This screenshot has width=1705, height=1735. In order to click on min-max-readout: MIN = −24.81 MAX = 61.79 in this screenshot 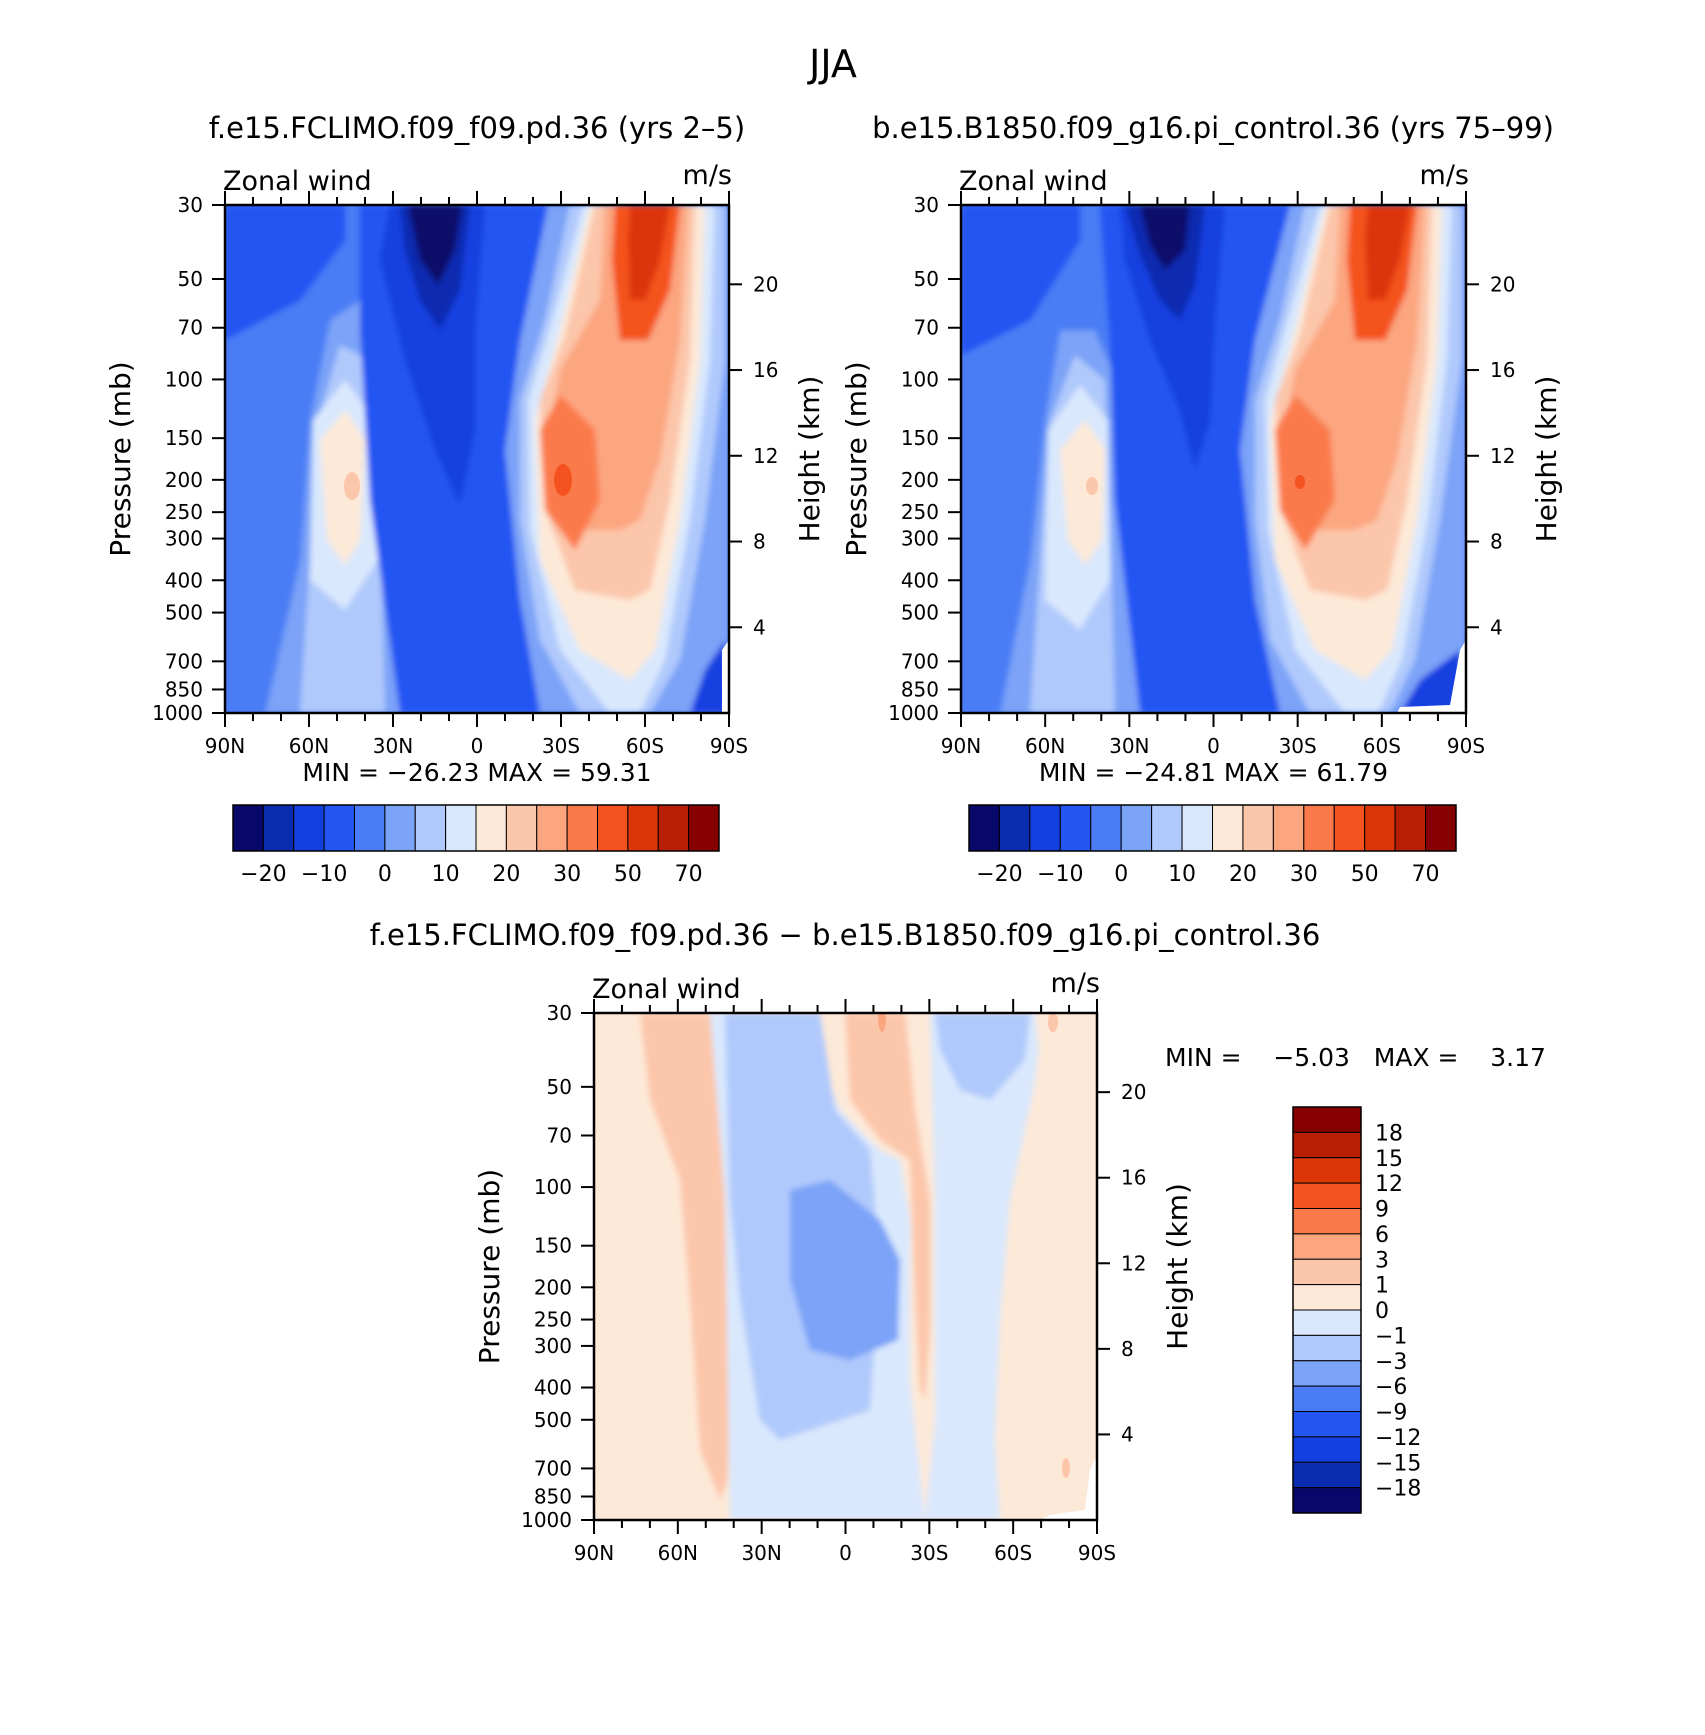, I will do `click(1213, 772)`.